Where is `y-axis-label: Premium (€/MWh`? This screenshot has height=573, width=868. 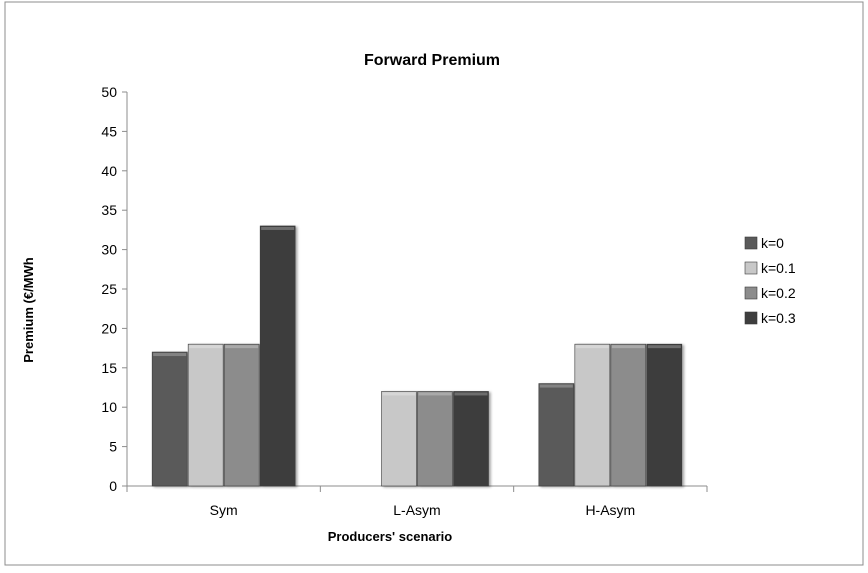
y-axis-label: Premium (€/MWh is located at coordinates (28, 310).